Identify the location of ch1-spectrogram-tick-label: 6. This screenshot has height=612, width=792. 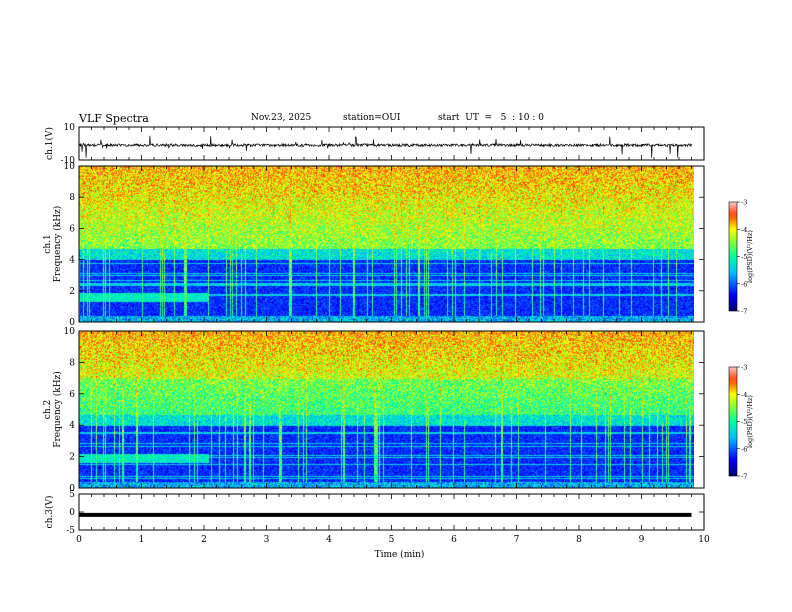
(72, 229).